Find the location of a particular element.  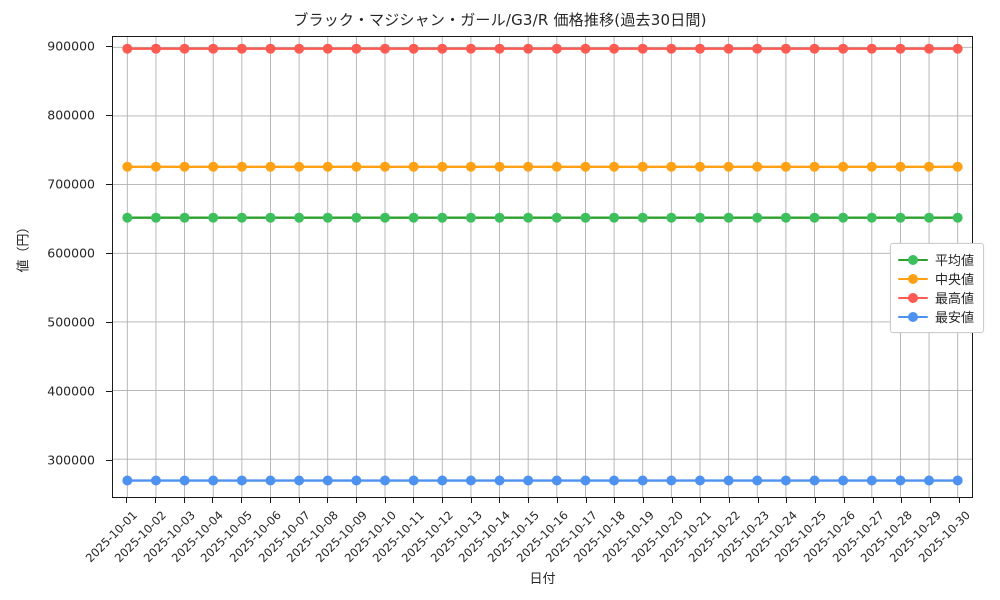

y-tick-label: 900000 is located at coordinates (71, 46).